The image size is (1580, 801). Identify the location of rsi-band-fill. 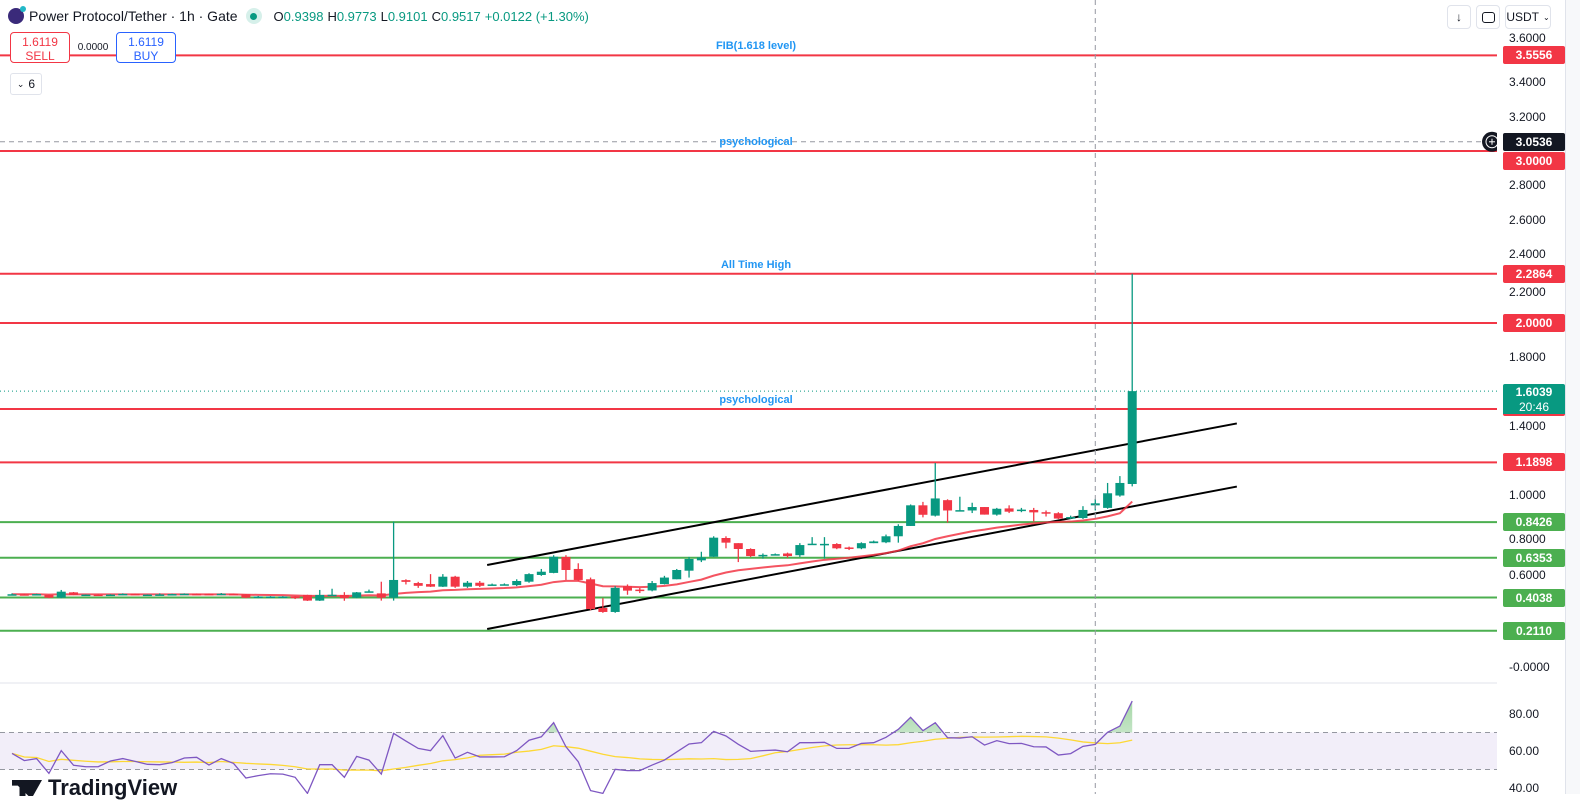
(748, 751).